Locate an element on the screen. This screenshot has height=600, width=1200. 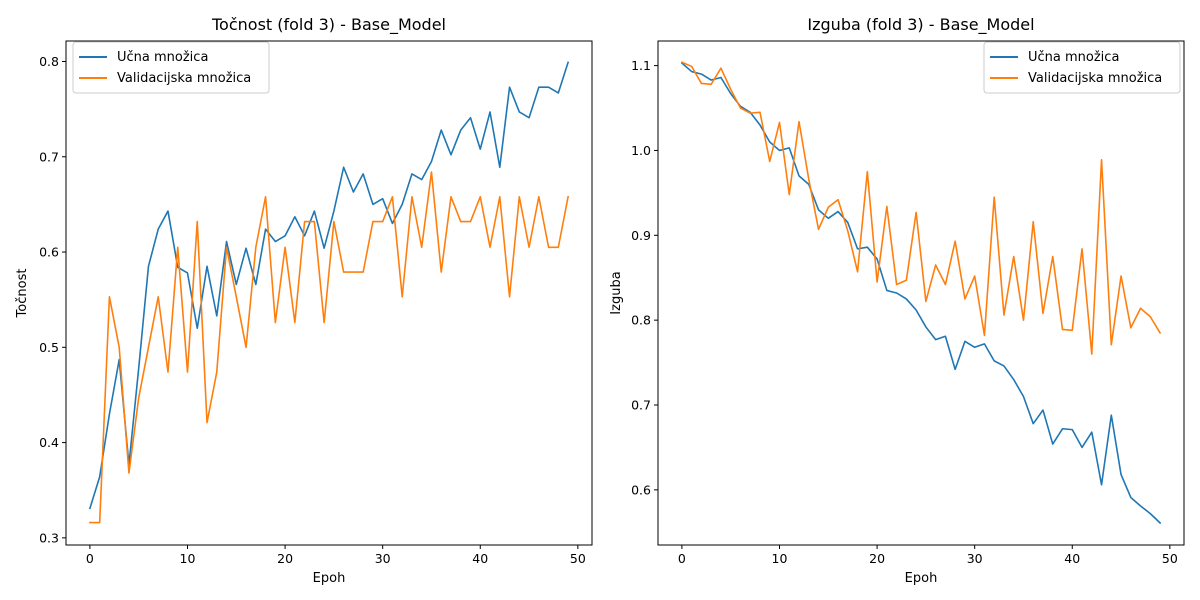
chart-title: Izguba (fold 3) - Base_Model is located at coordinates (920, 25).